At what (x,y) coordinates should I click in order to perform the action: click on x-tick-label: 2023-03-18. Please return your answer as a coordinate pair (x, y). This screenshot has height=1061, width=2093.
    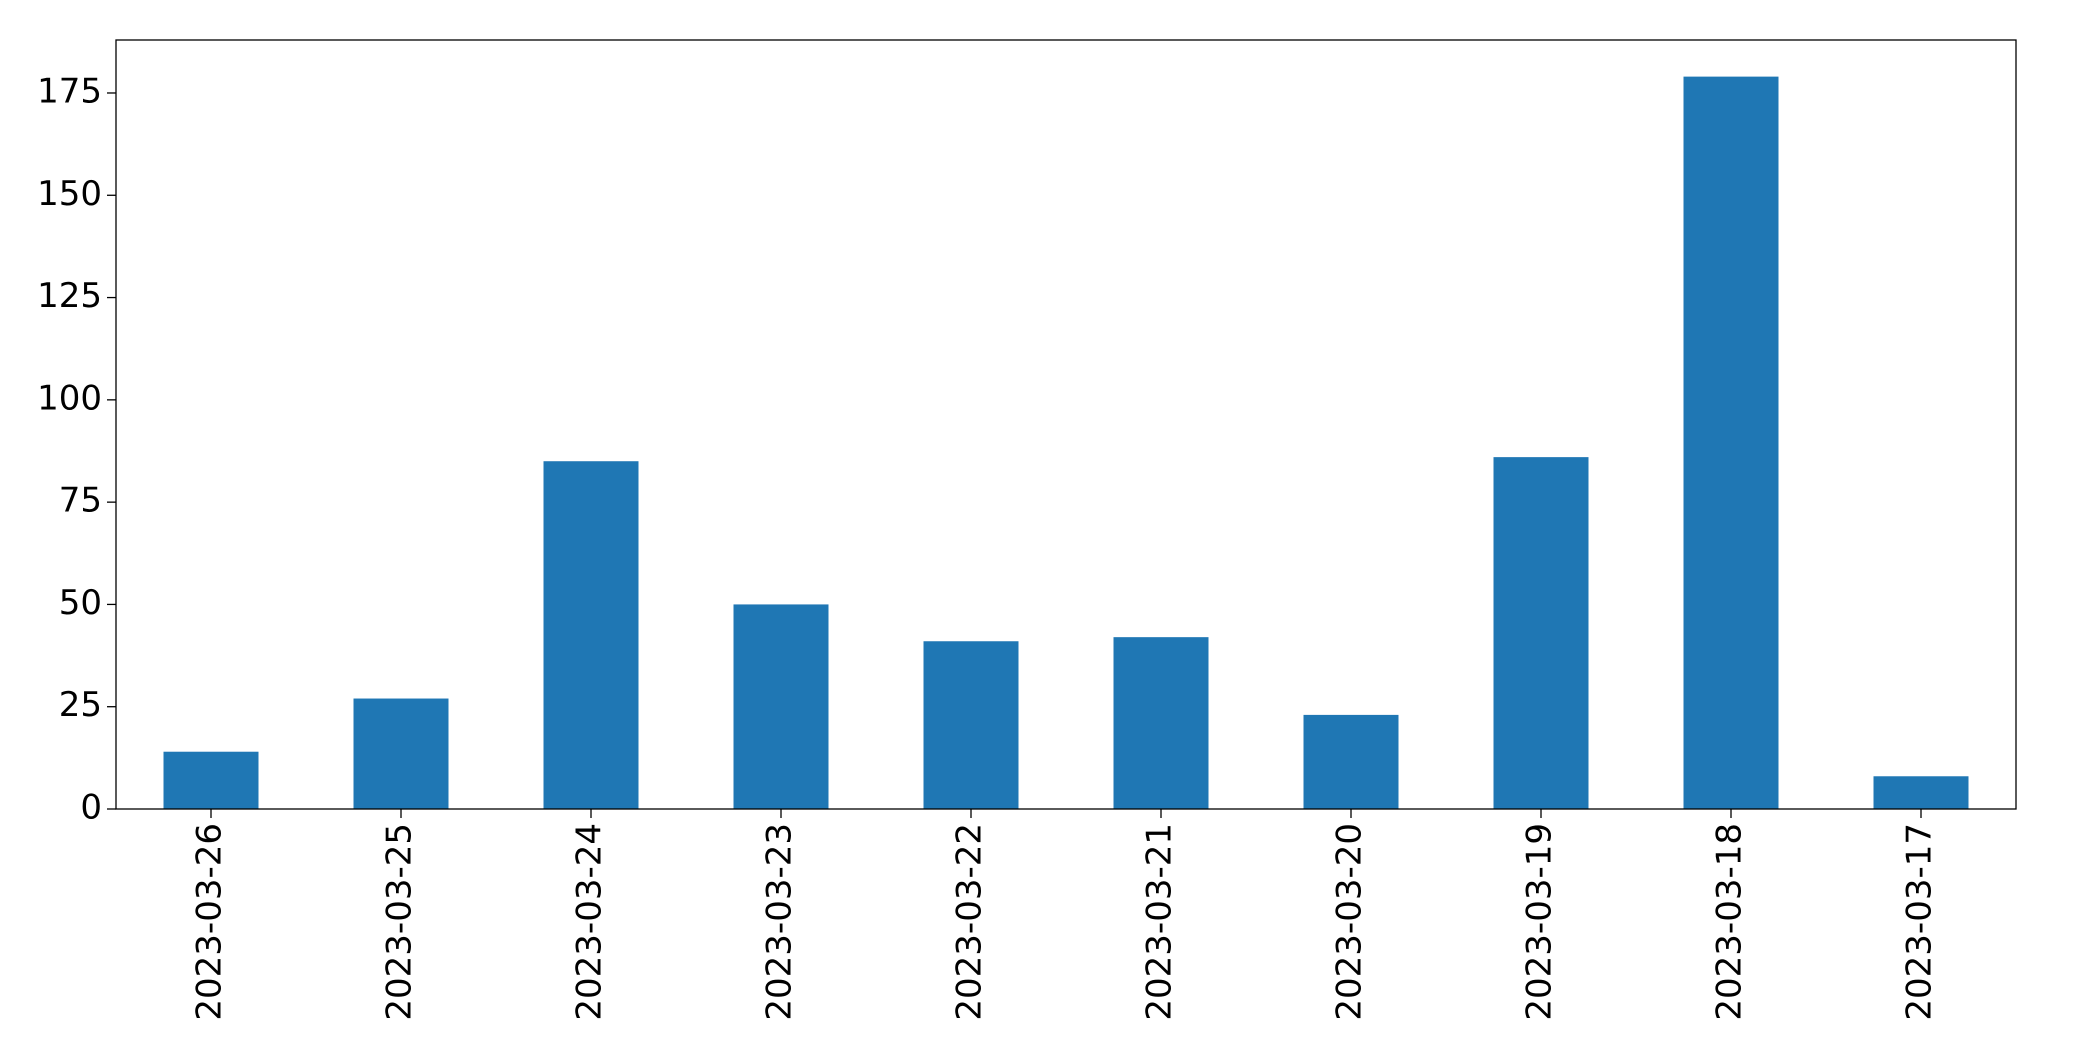
    Looking at the image, I should click on (1730, 922).